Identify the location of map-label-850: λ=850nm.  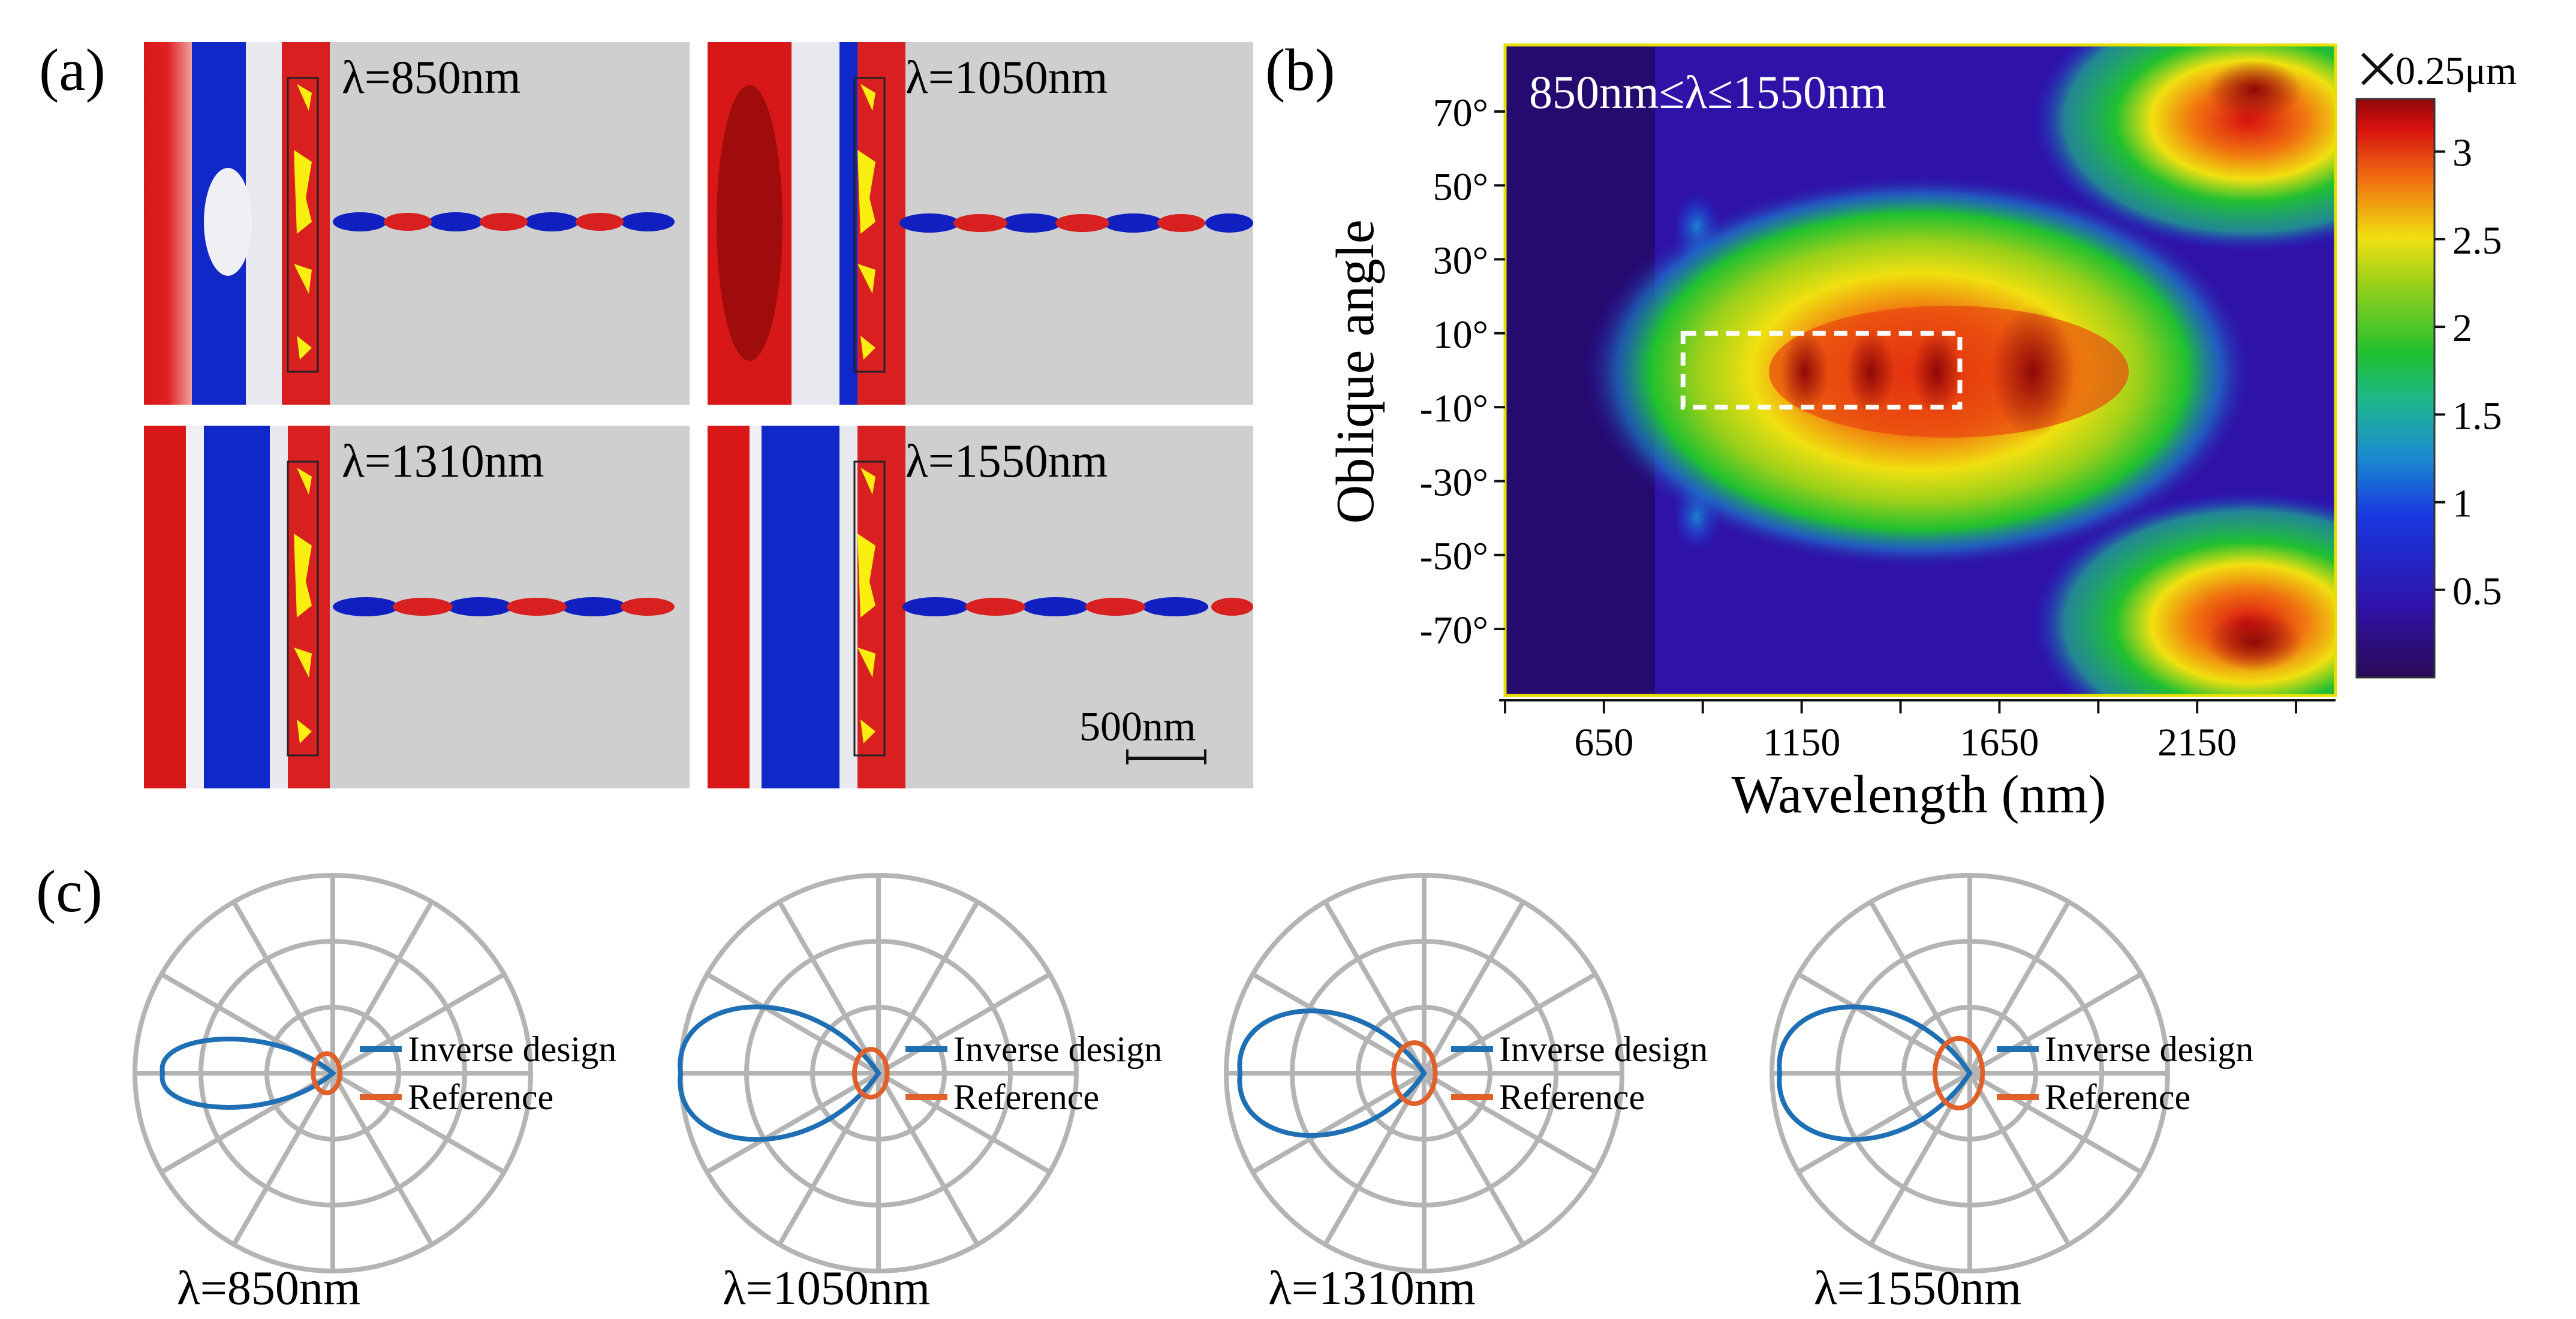
(431, 77).